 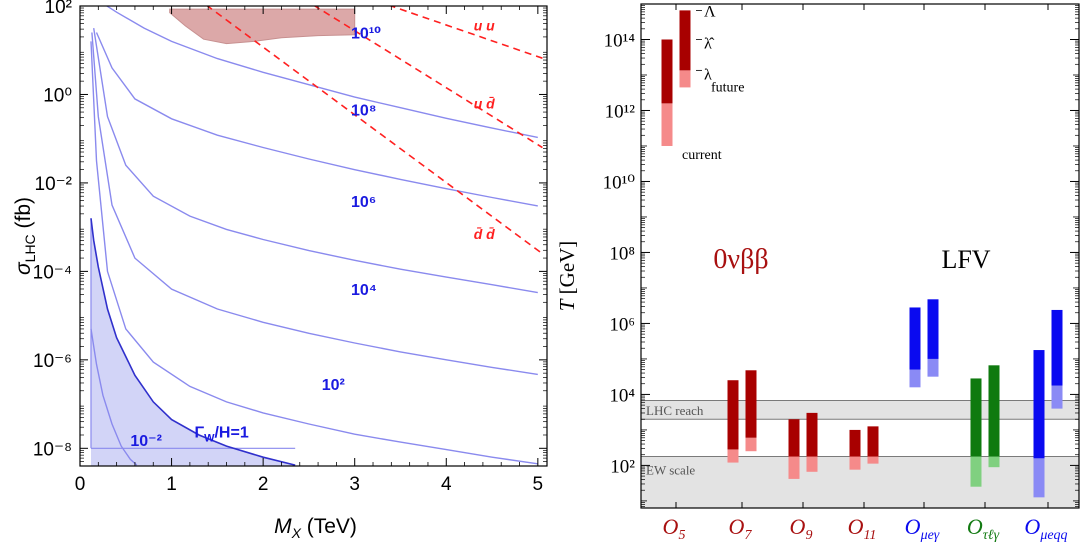 I want to click on gamma-label-sub: W, so click(x=209, y=438).